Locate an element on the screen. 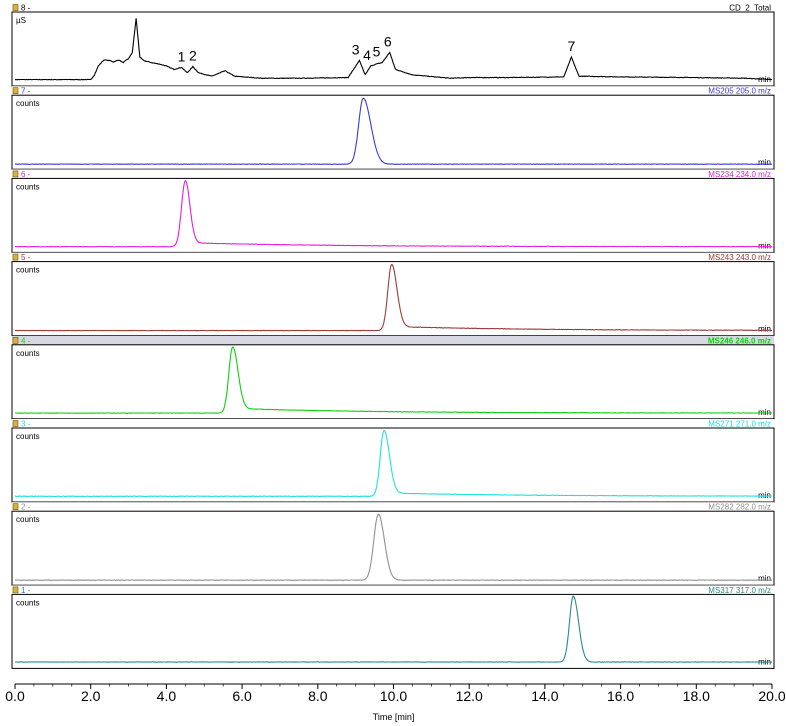  x-tick-label: 6.0 is located at coordinates (242, 696).